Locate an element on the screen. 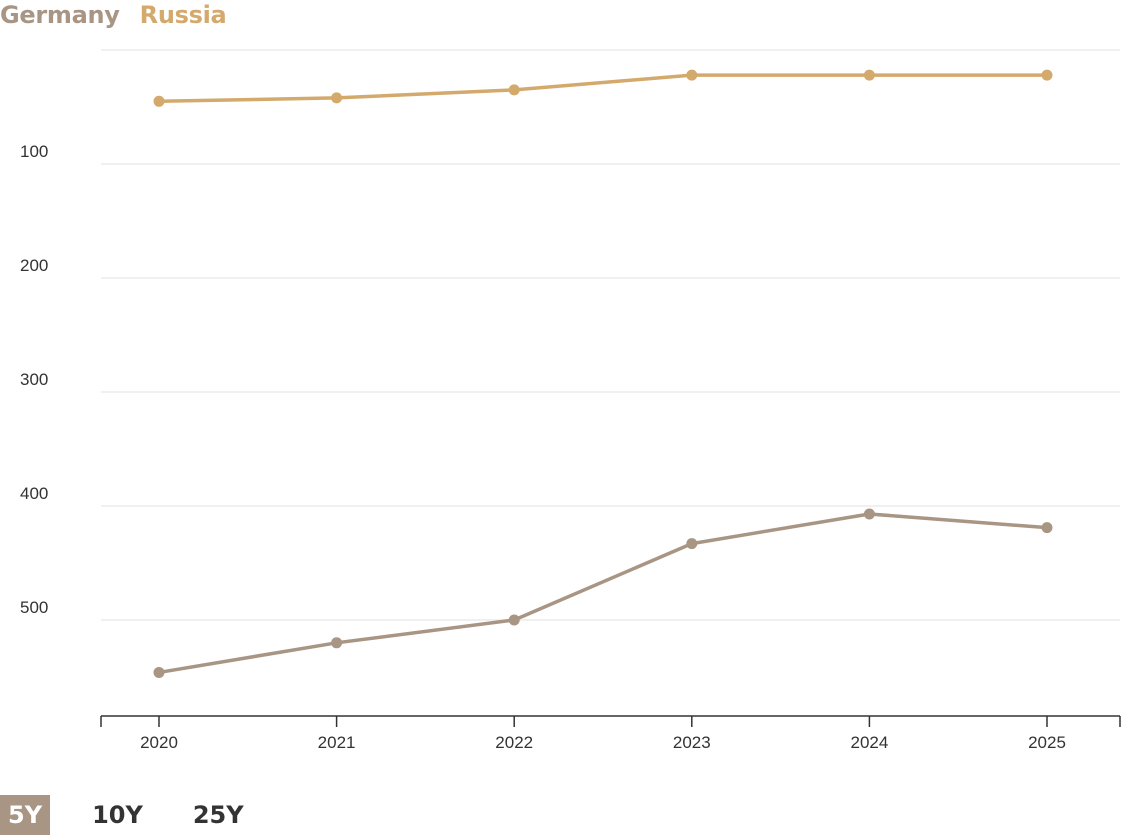  chart-legend: Germany Russia is located at coordinates (113, 15).